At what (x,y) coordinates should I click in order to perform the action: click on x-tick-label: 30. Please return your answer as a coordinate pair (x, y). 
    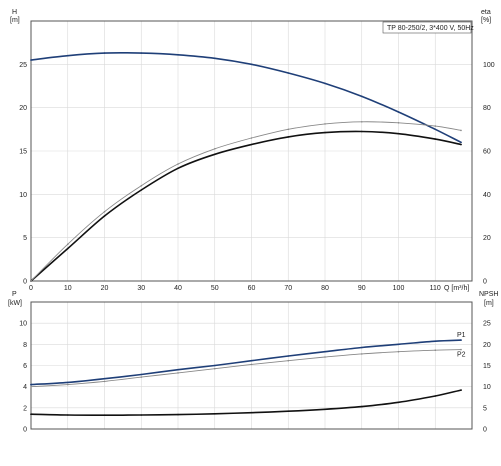
    Looking at the image, I should click on (141, 288).